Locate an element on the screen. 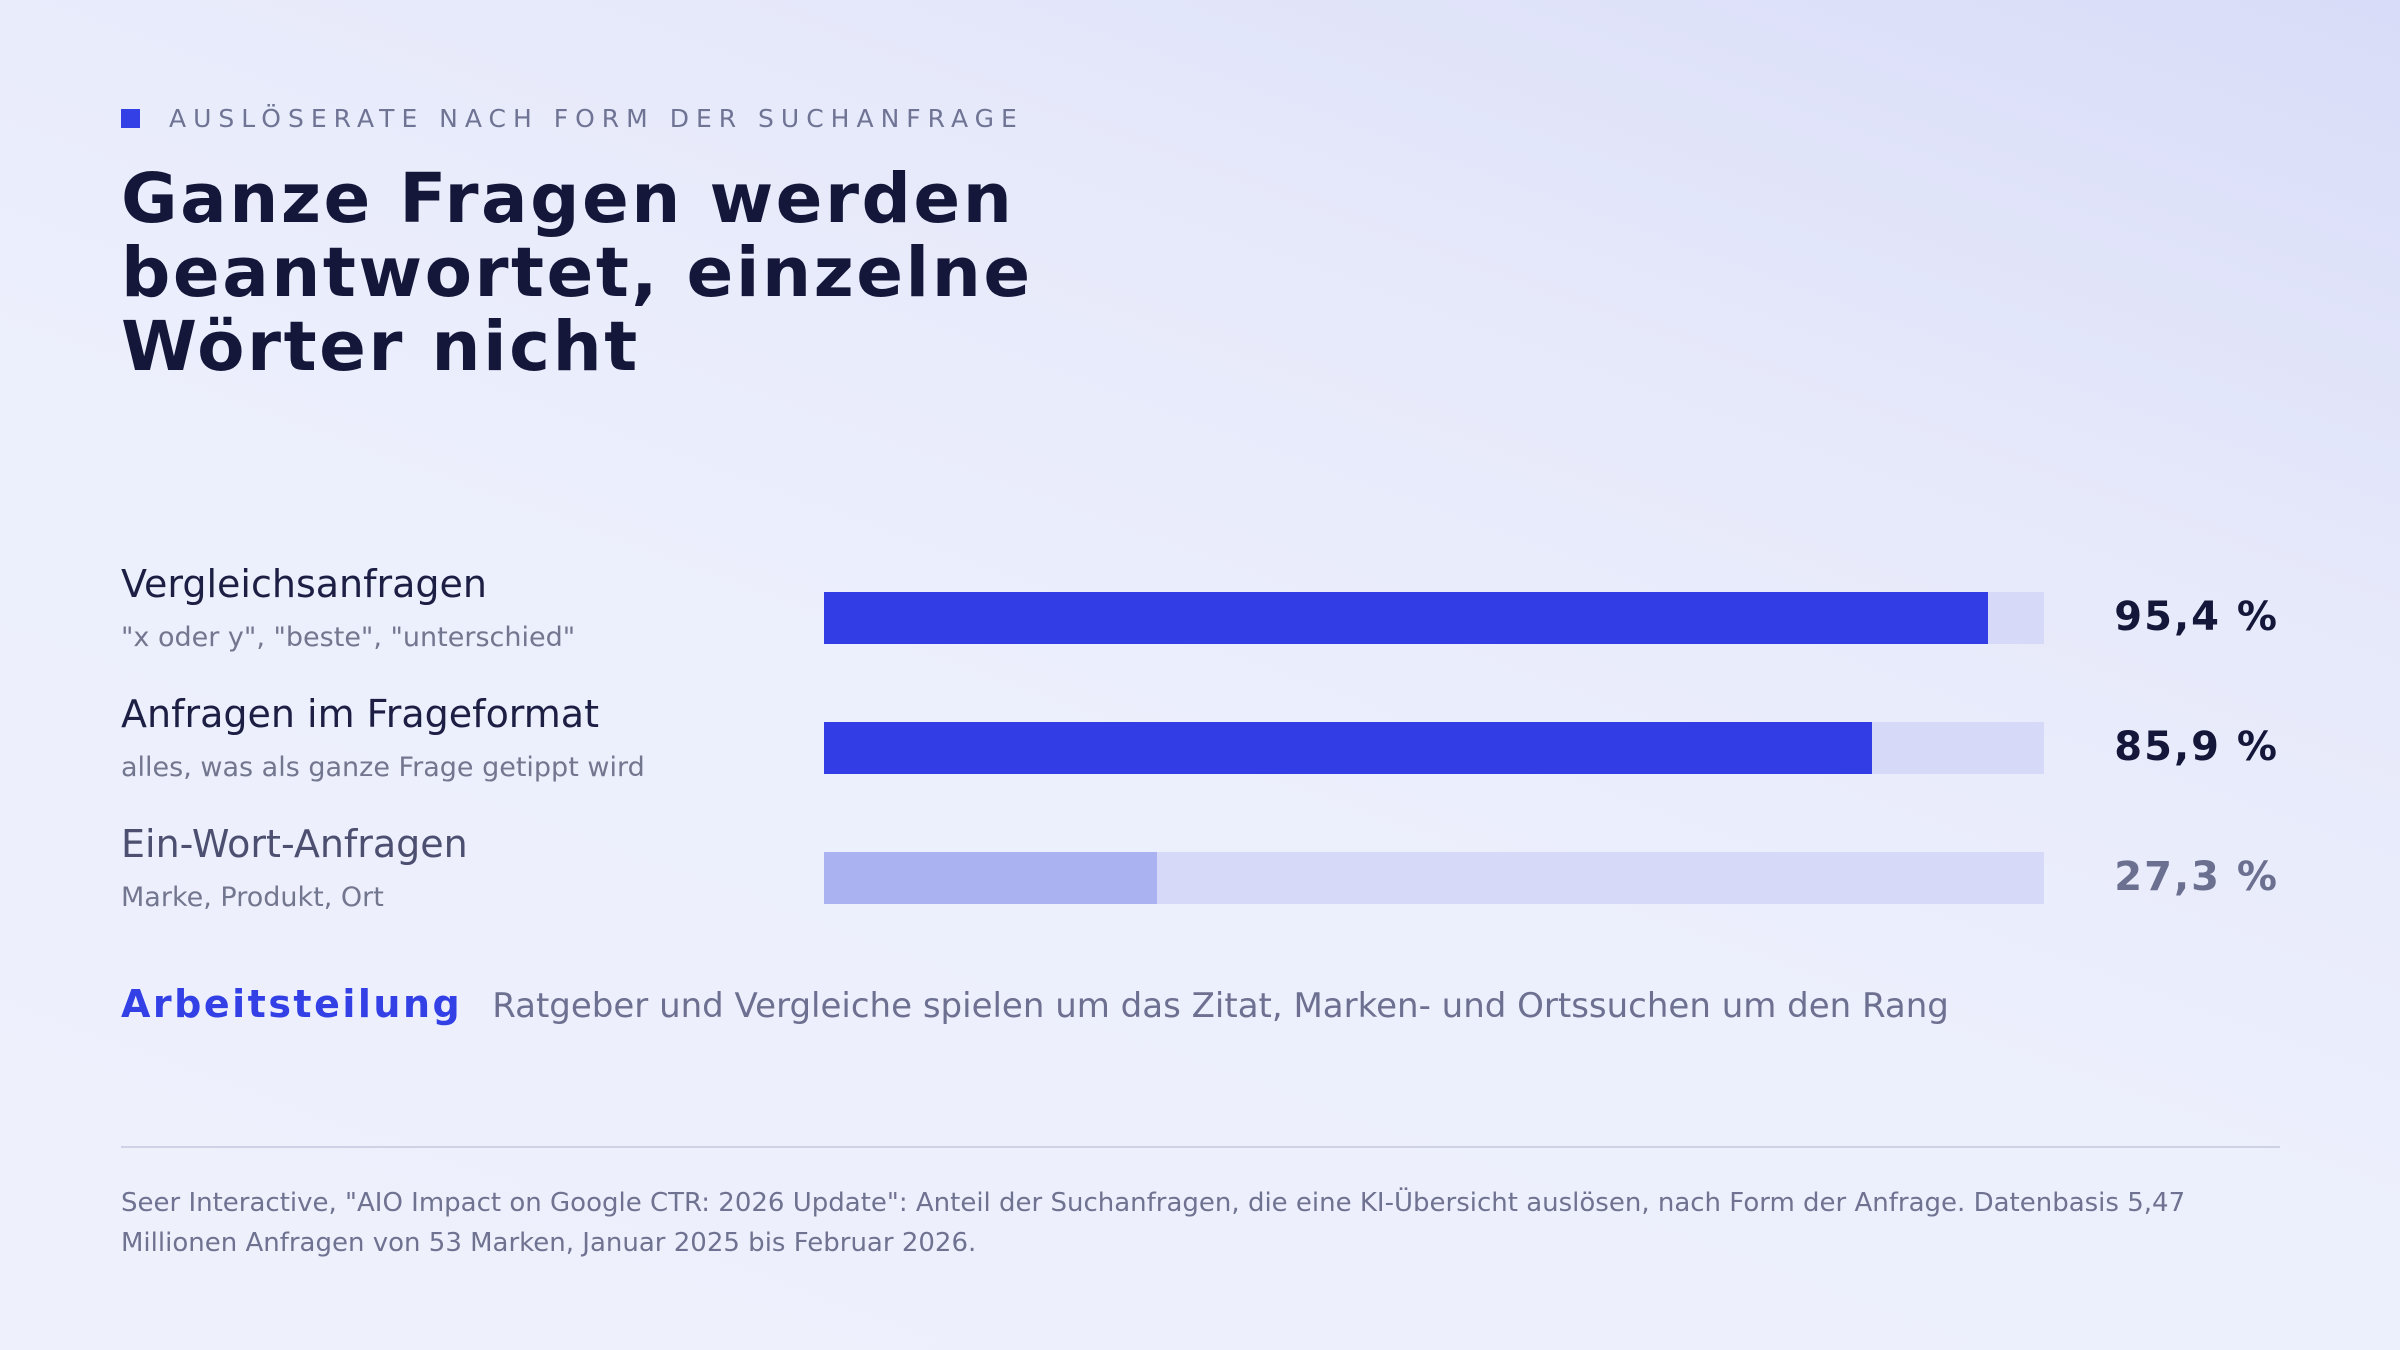 Image resolution: width=2400 pixels, height=1350 pixels. value-label: 27,3 % is located at coordinates (2196, 877).